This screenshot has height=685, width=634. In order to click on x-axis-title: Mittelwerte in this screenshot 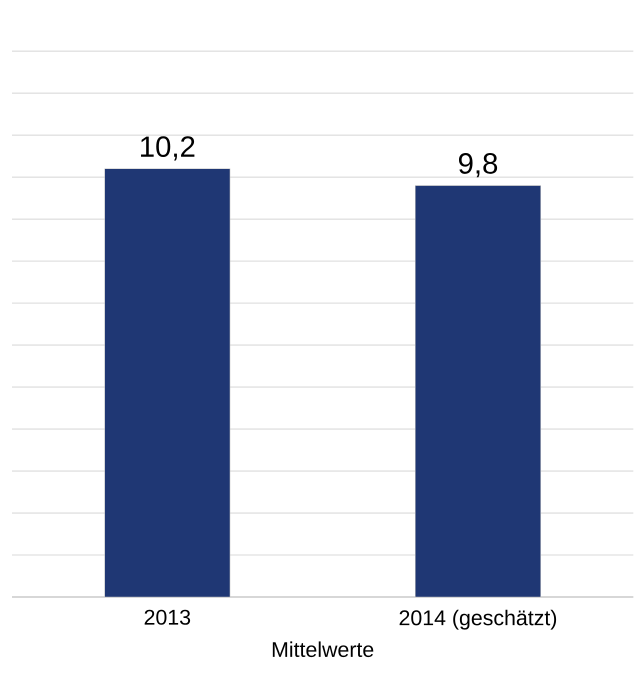, I will do `click(323, 649)`.